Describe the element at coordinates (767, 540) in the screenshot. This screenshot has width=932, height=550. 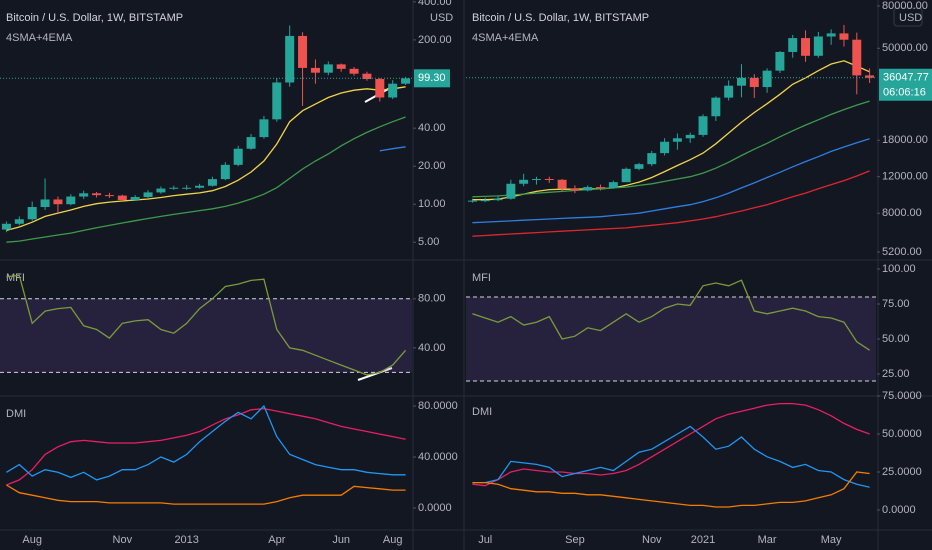
I see `x-tick-label: Mar` at that location.